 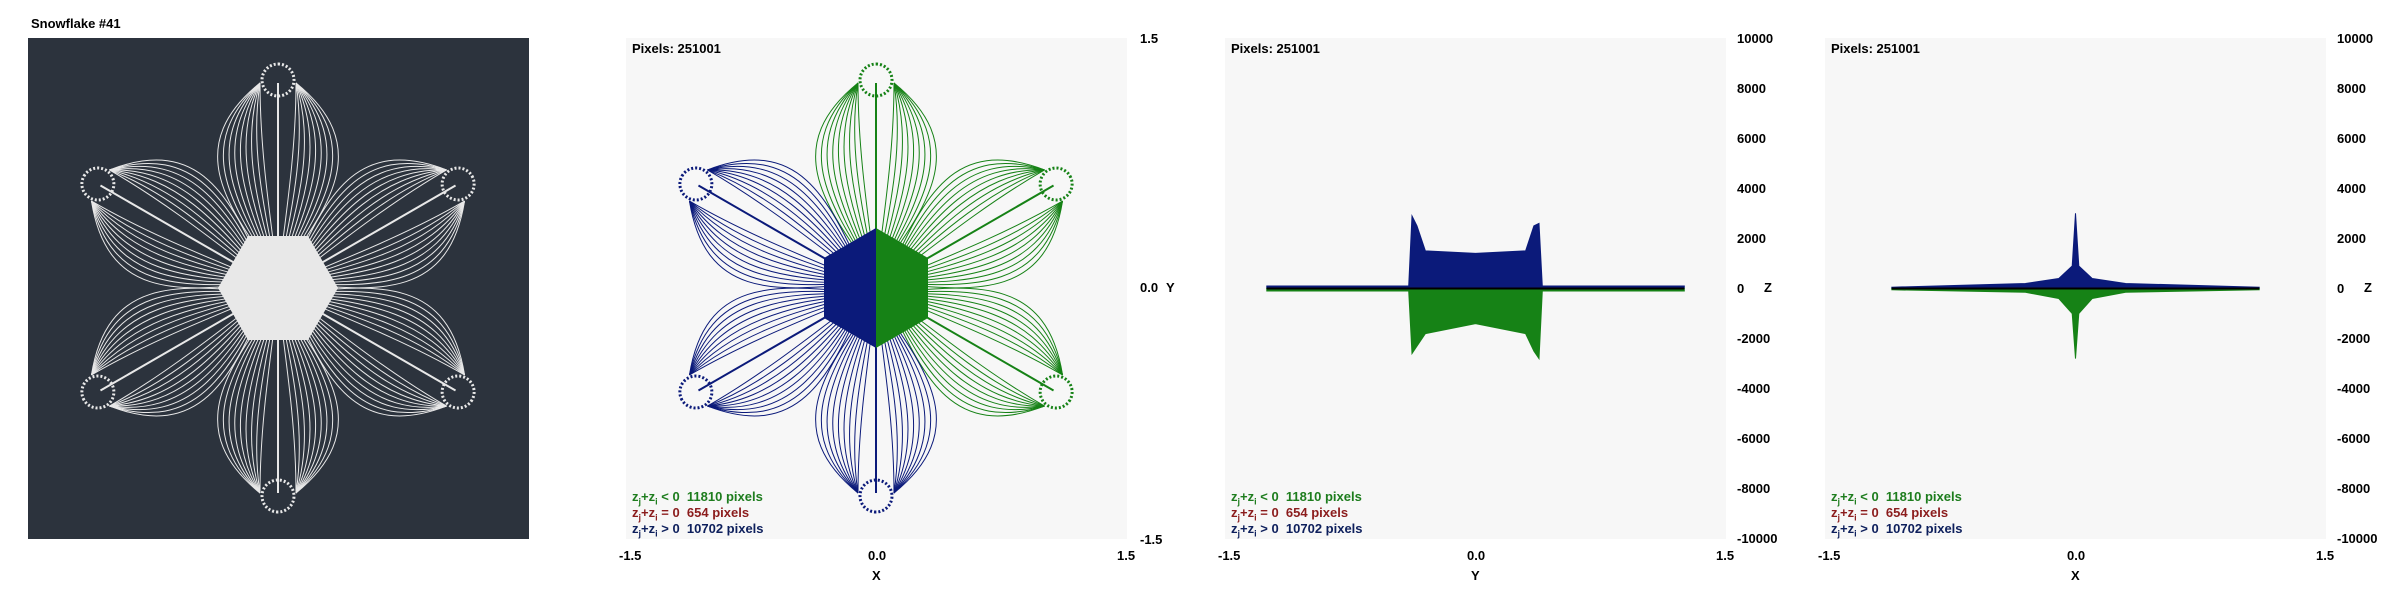 I want to click on xz-area-svg, so click(x=2075, y=286).